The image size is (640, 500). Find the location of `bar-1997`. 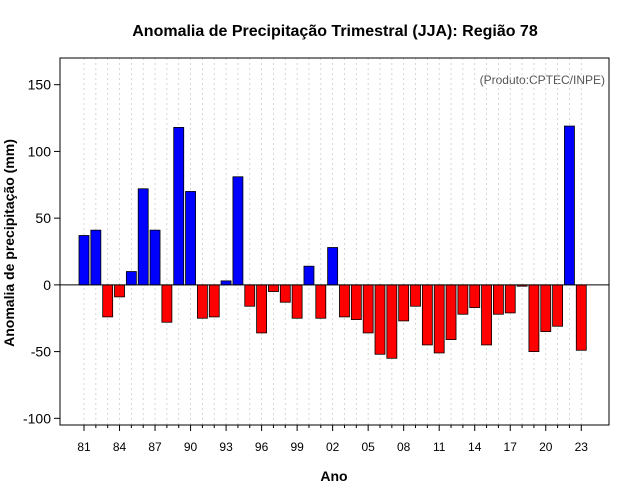

bar-1997 is located at coordinates (273, 288).